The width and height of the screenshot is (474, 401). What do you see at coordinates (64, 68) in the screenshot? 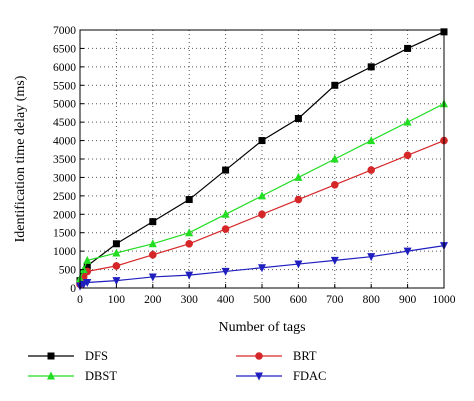
I see `y-tick-label: 6000` at bounding box center [64, 68].